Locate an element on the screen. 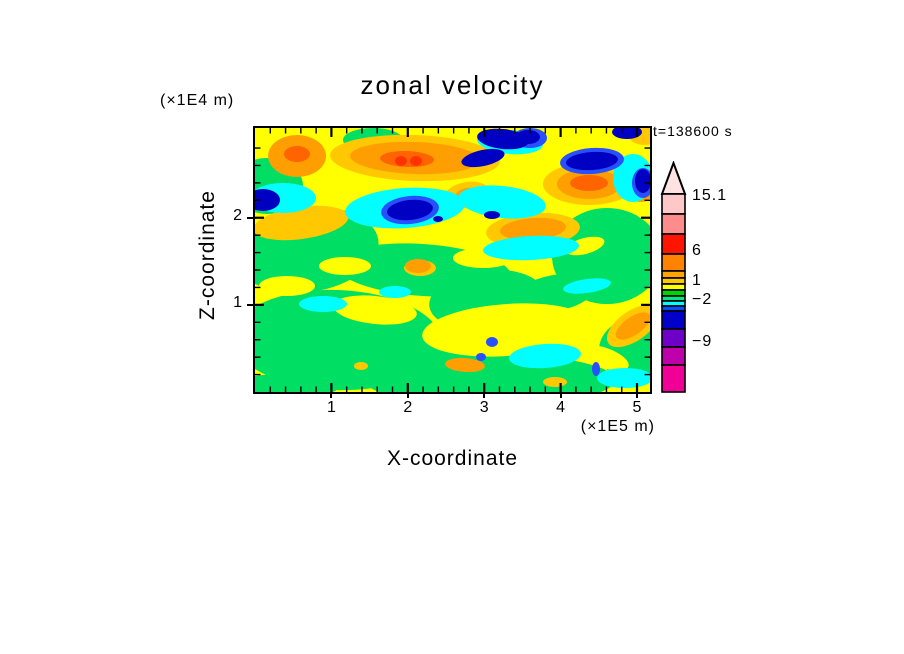  x-axis-unit-label: (×1E5 m) is located at coordinates (617, 426).